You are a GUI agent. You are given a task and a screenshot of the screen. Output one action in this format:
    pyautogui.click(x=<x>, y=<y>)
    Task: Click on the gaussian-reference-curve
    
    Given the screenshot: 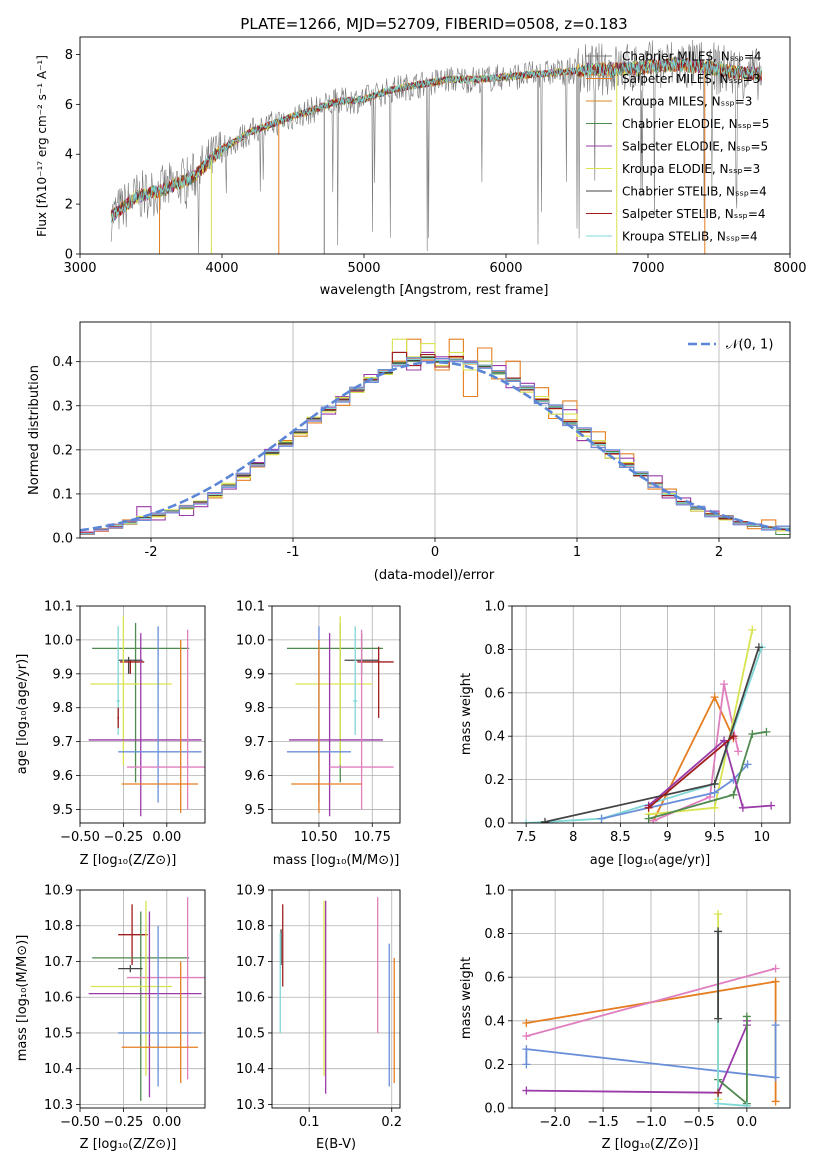 What is the action you would take?
    pyautogui.click(x=435, y=446)
    